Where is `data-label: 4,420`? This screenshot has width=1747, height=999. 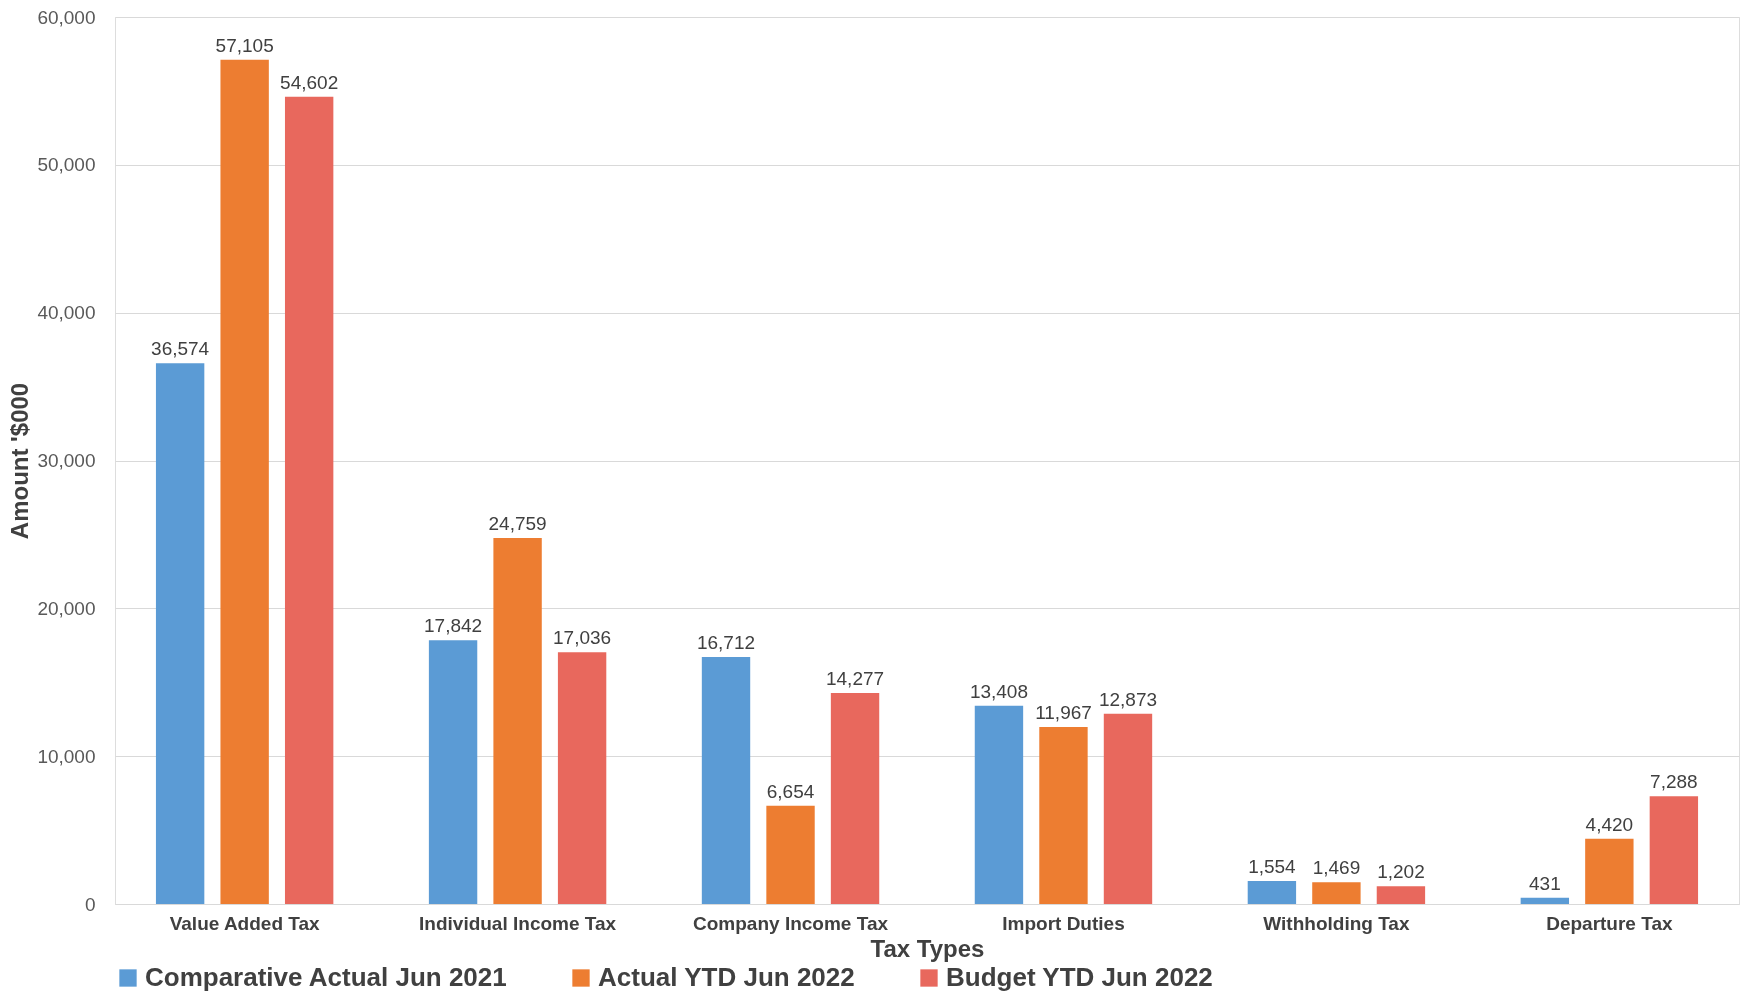 data-label: 4,420 is located at coordinates (1609, 824).